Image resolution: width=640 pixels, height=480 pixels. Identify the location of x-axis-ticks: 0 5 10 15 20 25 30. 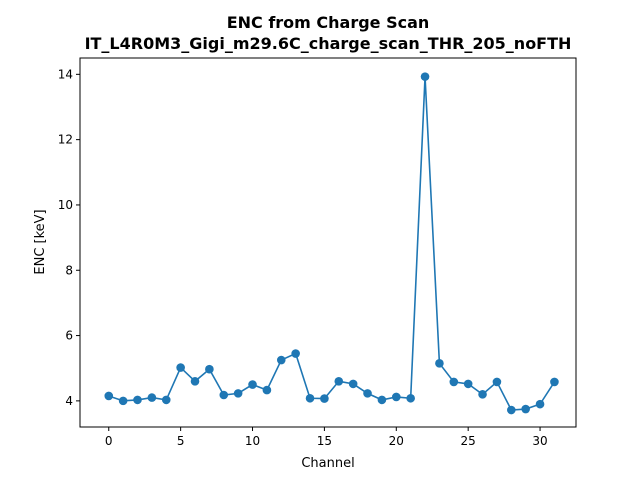
(326, 437).